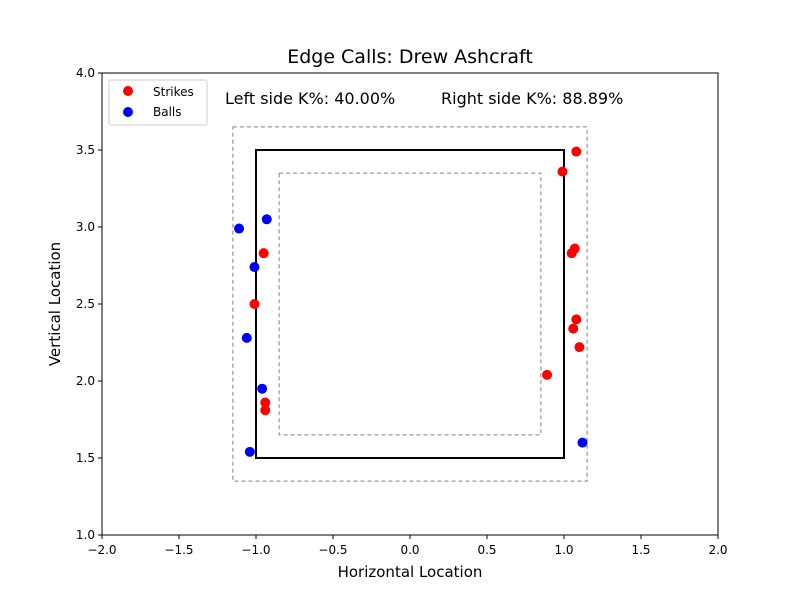  I want to click on y-axis-ticks: 1.0 1.5 2.0 2.5 3.0 3.5 4.0, so click(89, 304).